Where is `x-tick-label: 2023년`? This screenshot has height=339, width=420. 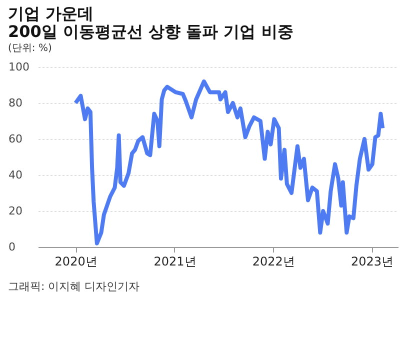
x-tick-label: 2023년 is located at coordinates (372, 261).